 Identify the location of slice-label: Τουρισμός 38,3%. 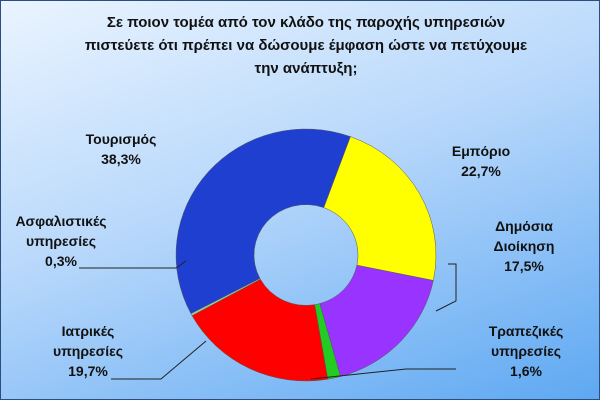
(121, 149).